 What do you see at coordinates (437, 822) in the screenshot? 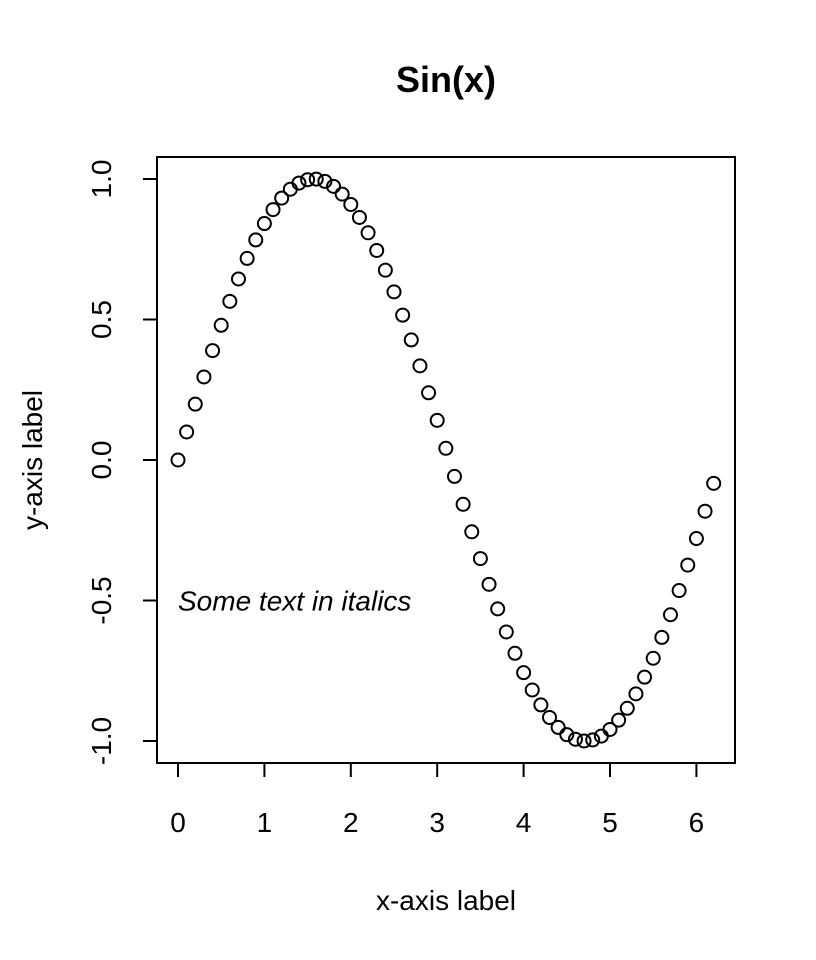
I see `x-tick-label: 3` at bounding box center [437, 822].